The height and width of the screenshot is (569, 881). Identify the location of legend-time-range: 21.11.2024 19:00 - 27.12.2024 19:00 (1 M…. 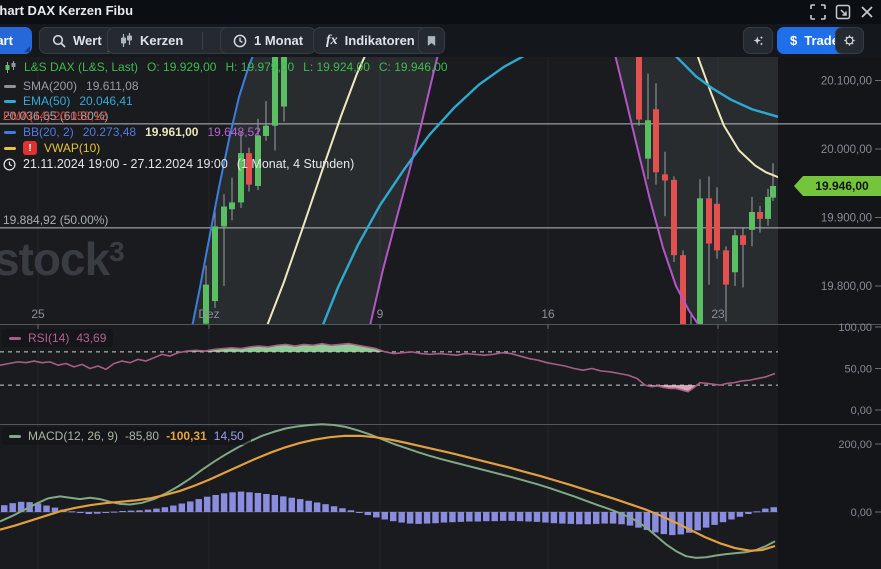
(178, 164).